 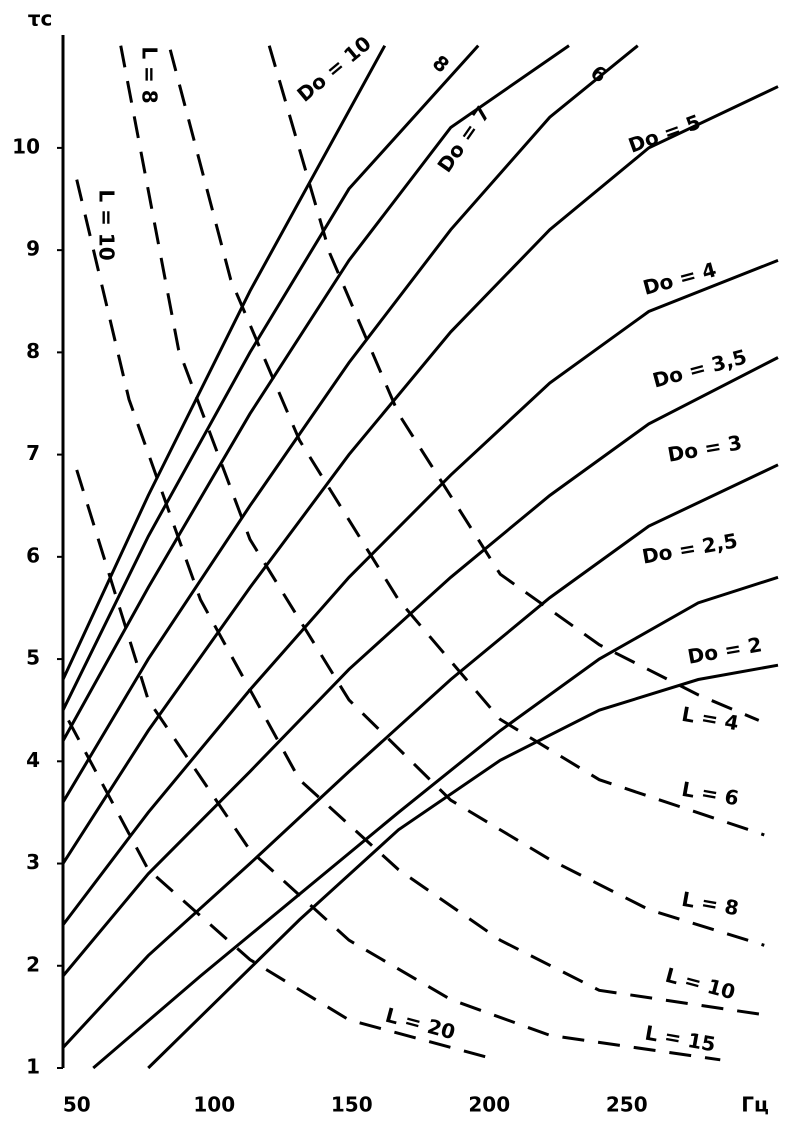 I want to click on y-tick-label: 4, so click(x=33, y=760).